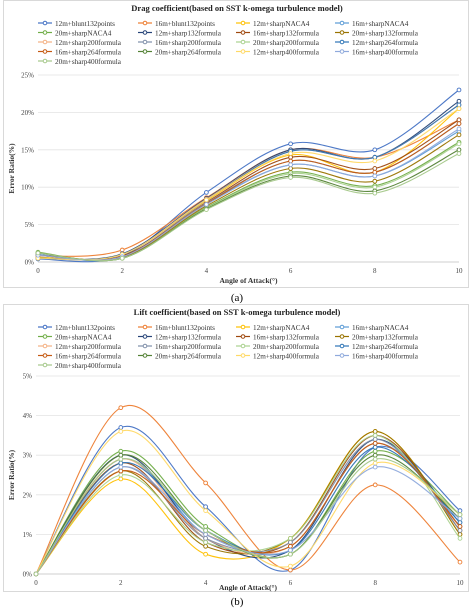  What do you see at coordinates (188, 337) in the screenshot?
I see `legend-label: 12m+sharp132formula` at bounding box center [188, 337].